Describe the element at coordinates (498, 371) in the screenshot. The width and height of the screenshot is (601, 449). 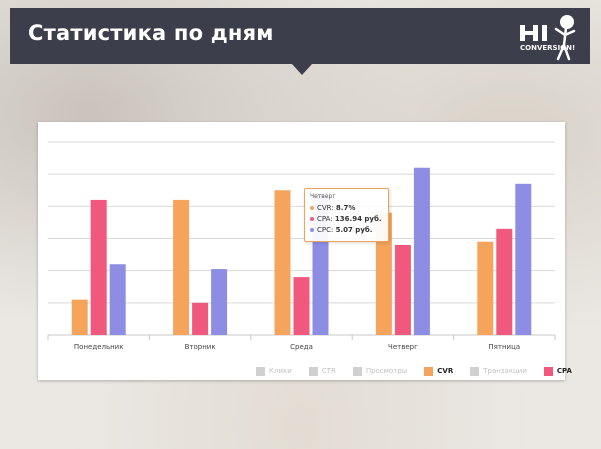
I see `legend-item-transactions: Транзакции` at that location.